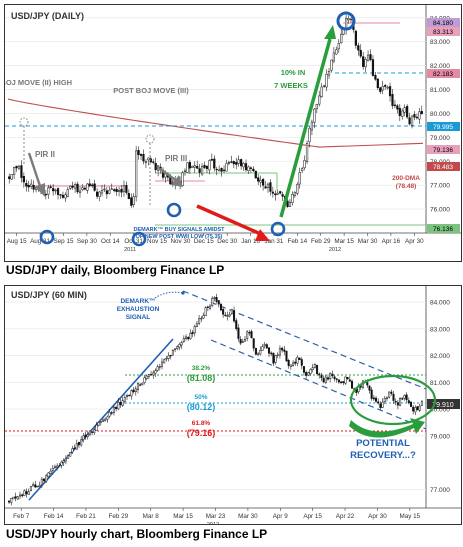 Image resolution: width=463 pixels, height=547 pixels. I want to click on pir-iii-arrowhead, so click(177, 181).